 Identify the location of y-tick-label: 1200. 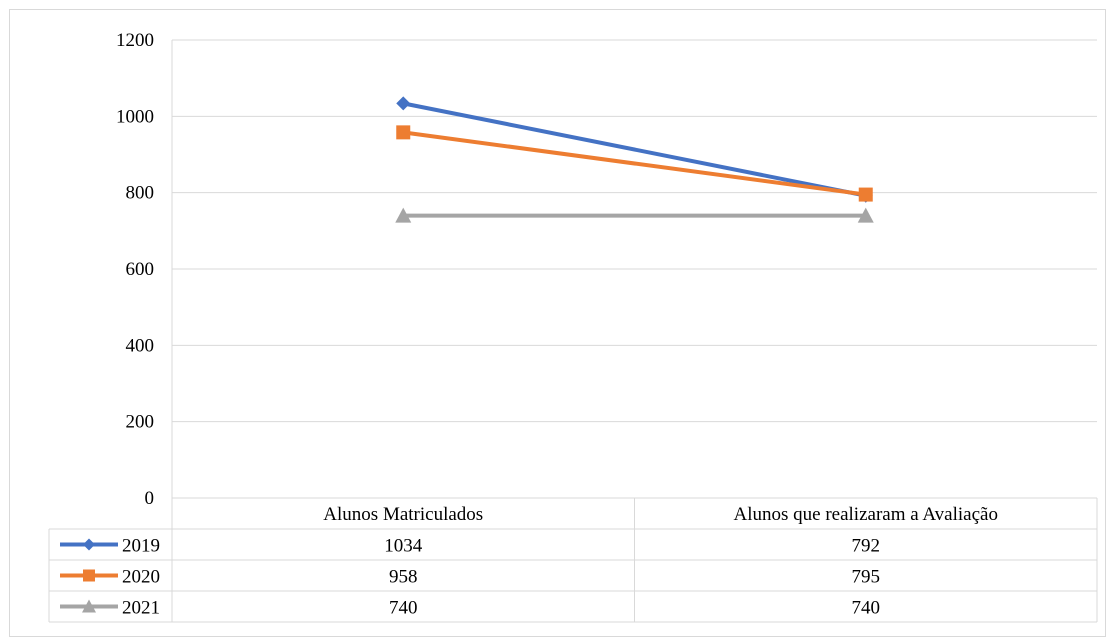
(135, 40).